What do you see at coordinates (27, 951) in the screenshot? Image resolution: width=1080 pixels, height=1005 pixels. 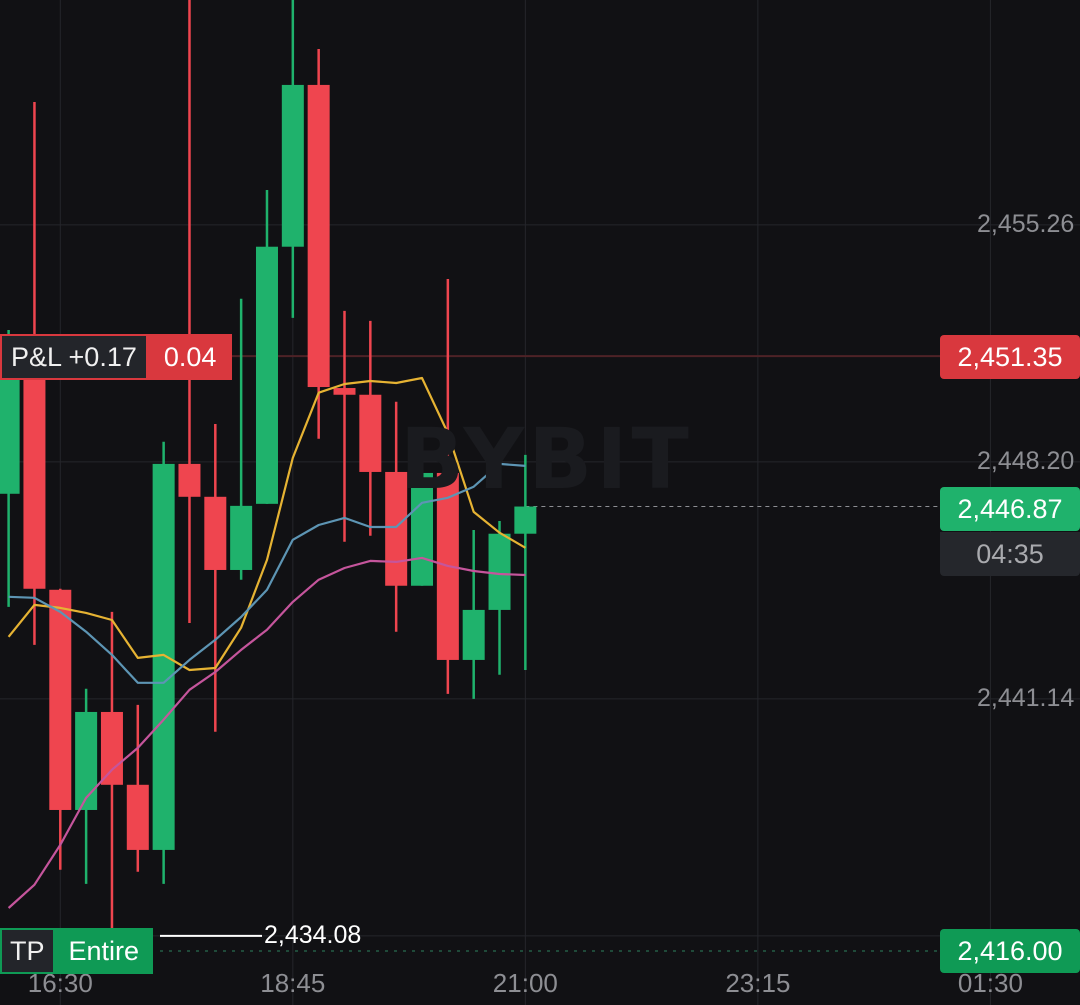 I see `tp-label: TP` at bounding box center [27, 951].